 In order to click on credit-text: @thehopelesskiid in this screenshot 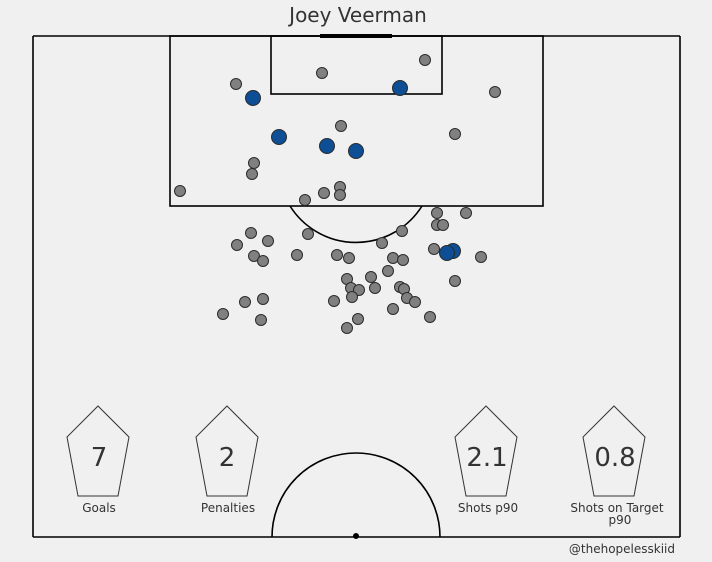, I will do `click(622, 549)`.